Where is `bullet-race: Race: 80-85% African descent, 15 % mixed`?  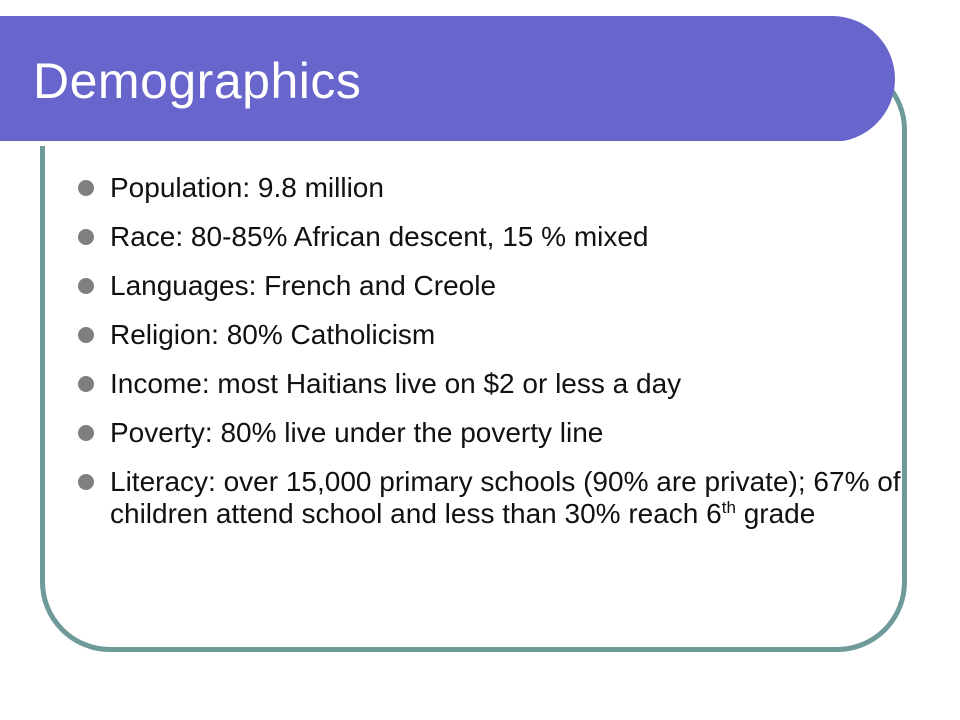 bullet-race: Race: 80-85% African descent, 15 % mixed is located at coordinates (489, 237).